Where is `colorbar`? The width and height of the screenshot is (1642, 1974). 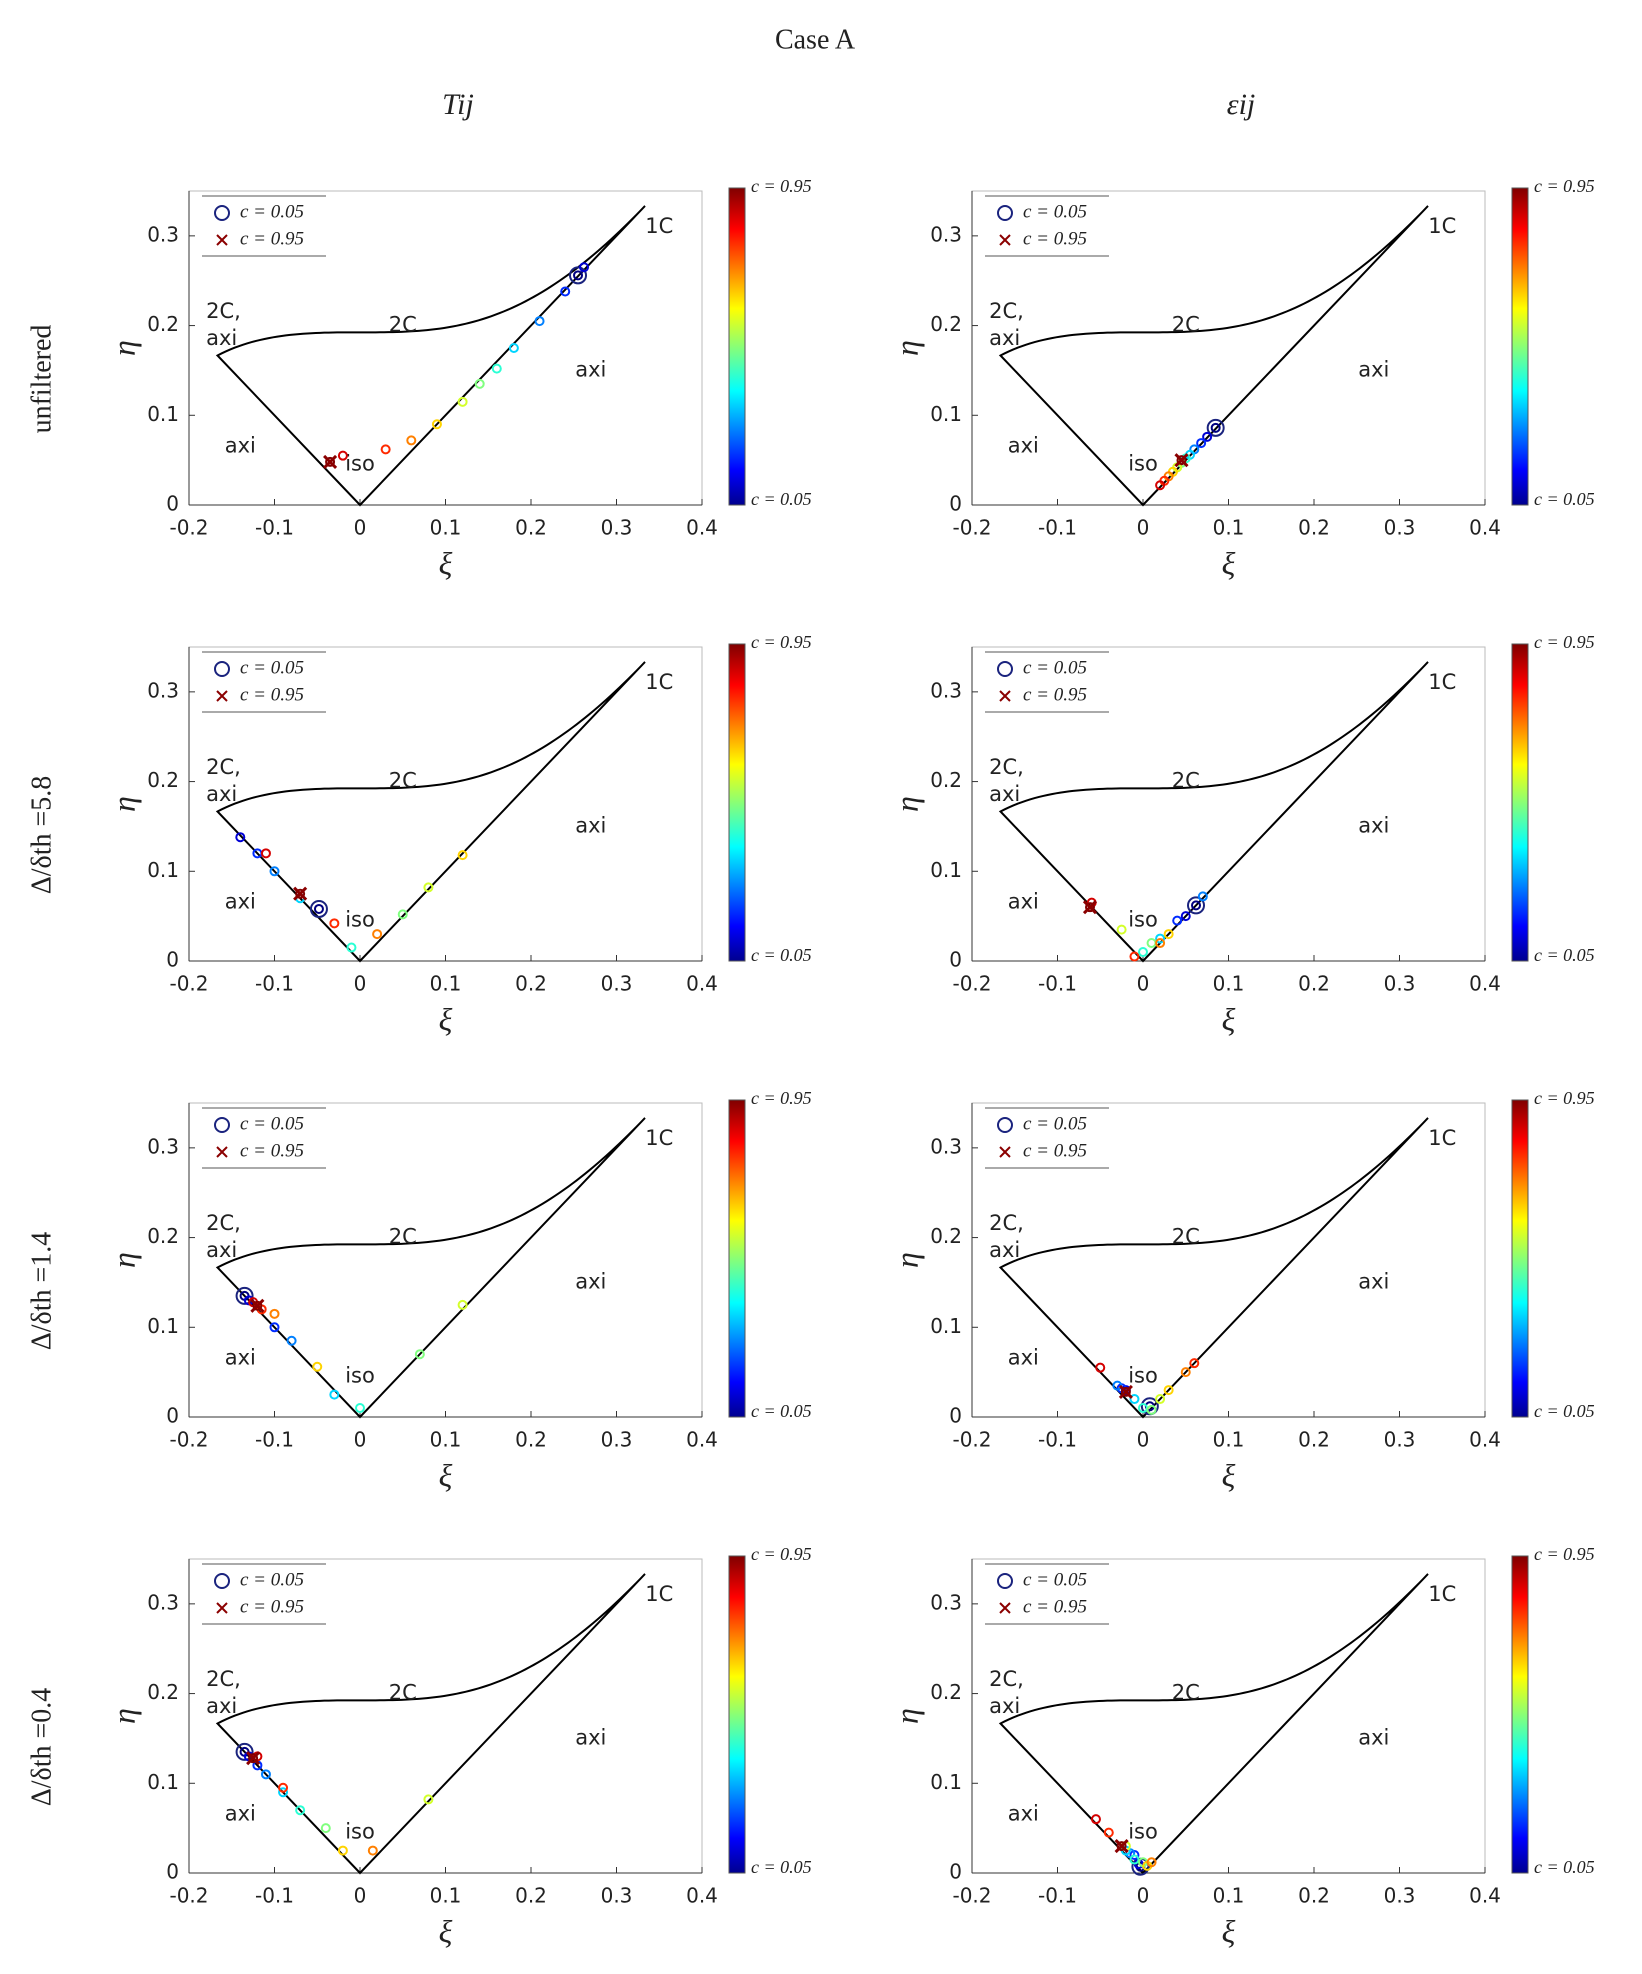
colorbar is located at coordinates (737, 802).